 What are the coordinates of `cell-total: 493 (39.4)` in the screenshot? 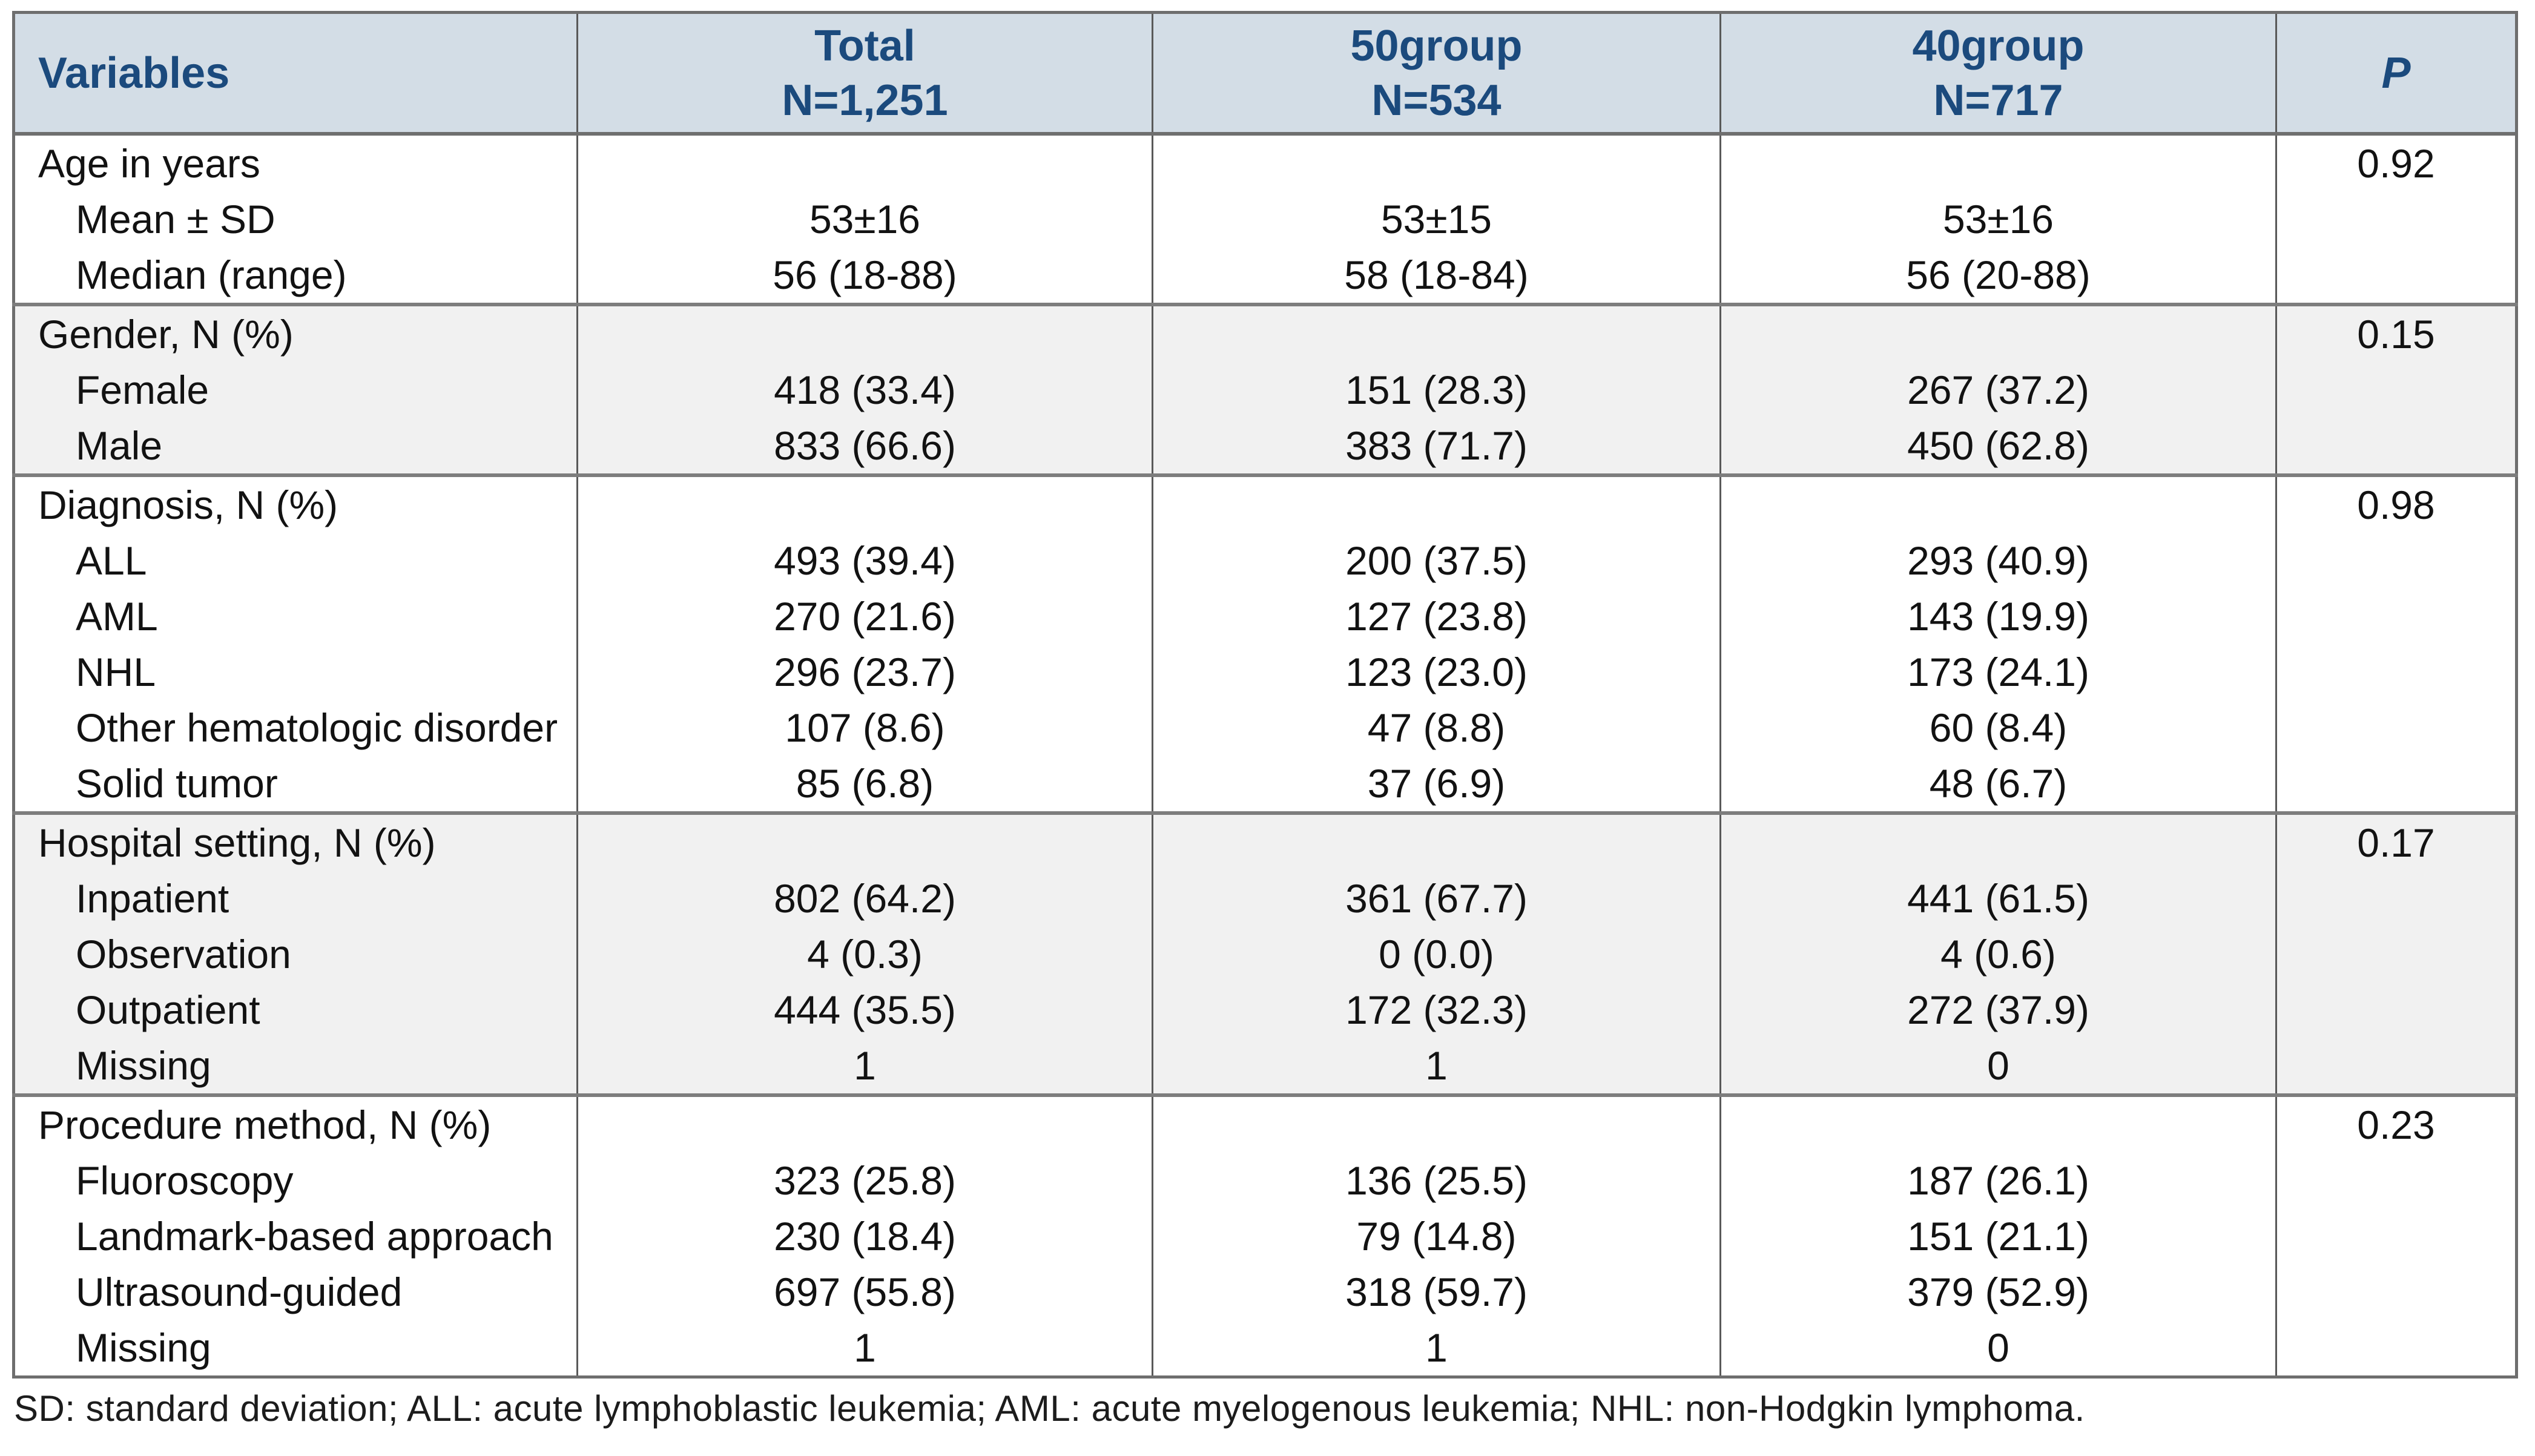 It's located at (864, 560).